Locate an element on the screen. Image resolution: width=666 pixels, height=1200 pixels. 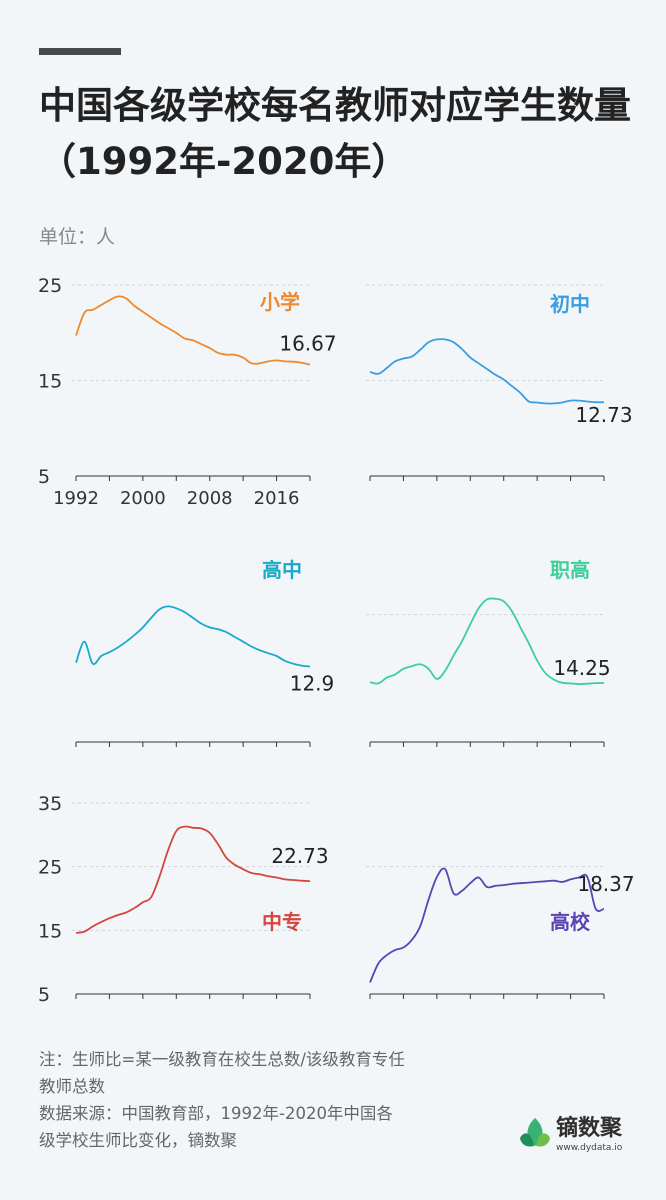
x-tick-label: 2008 is located at coordinates (210, 498).